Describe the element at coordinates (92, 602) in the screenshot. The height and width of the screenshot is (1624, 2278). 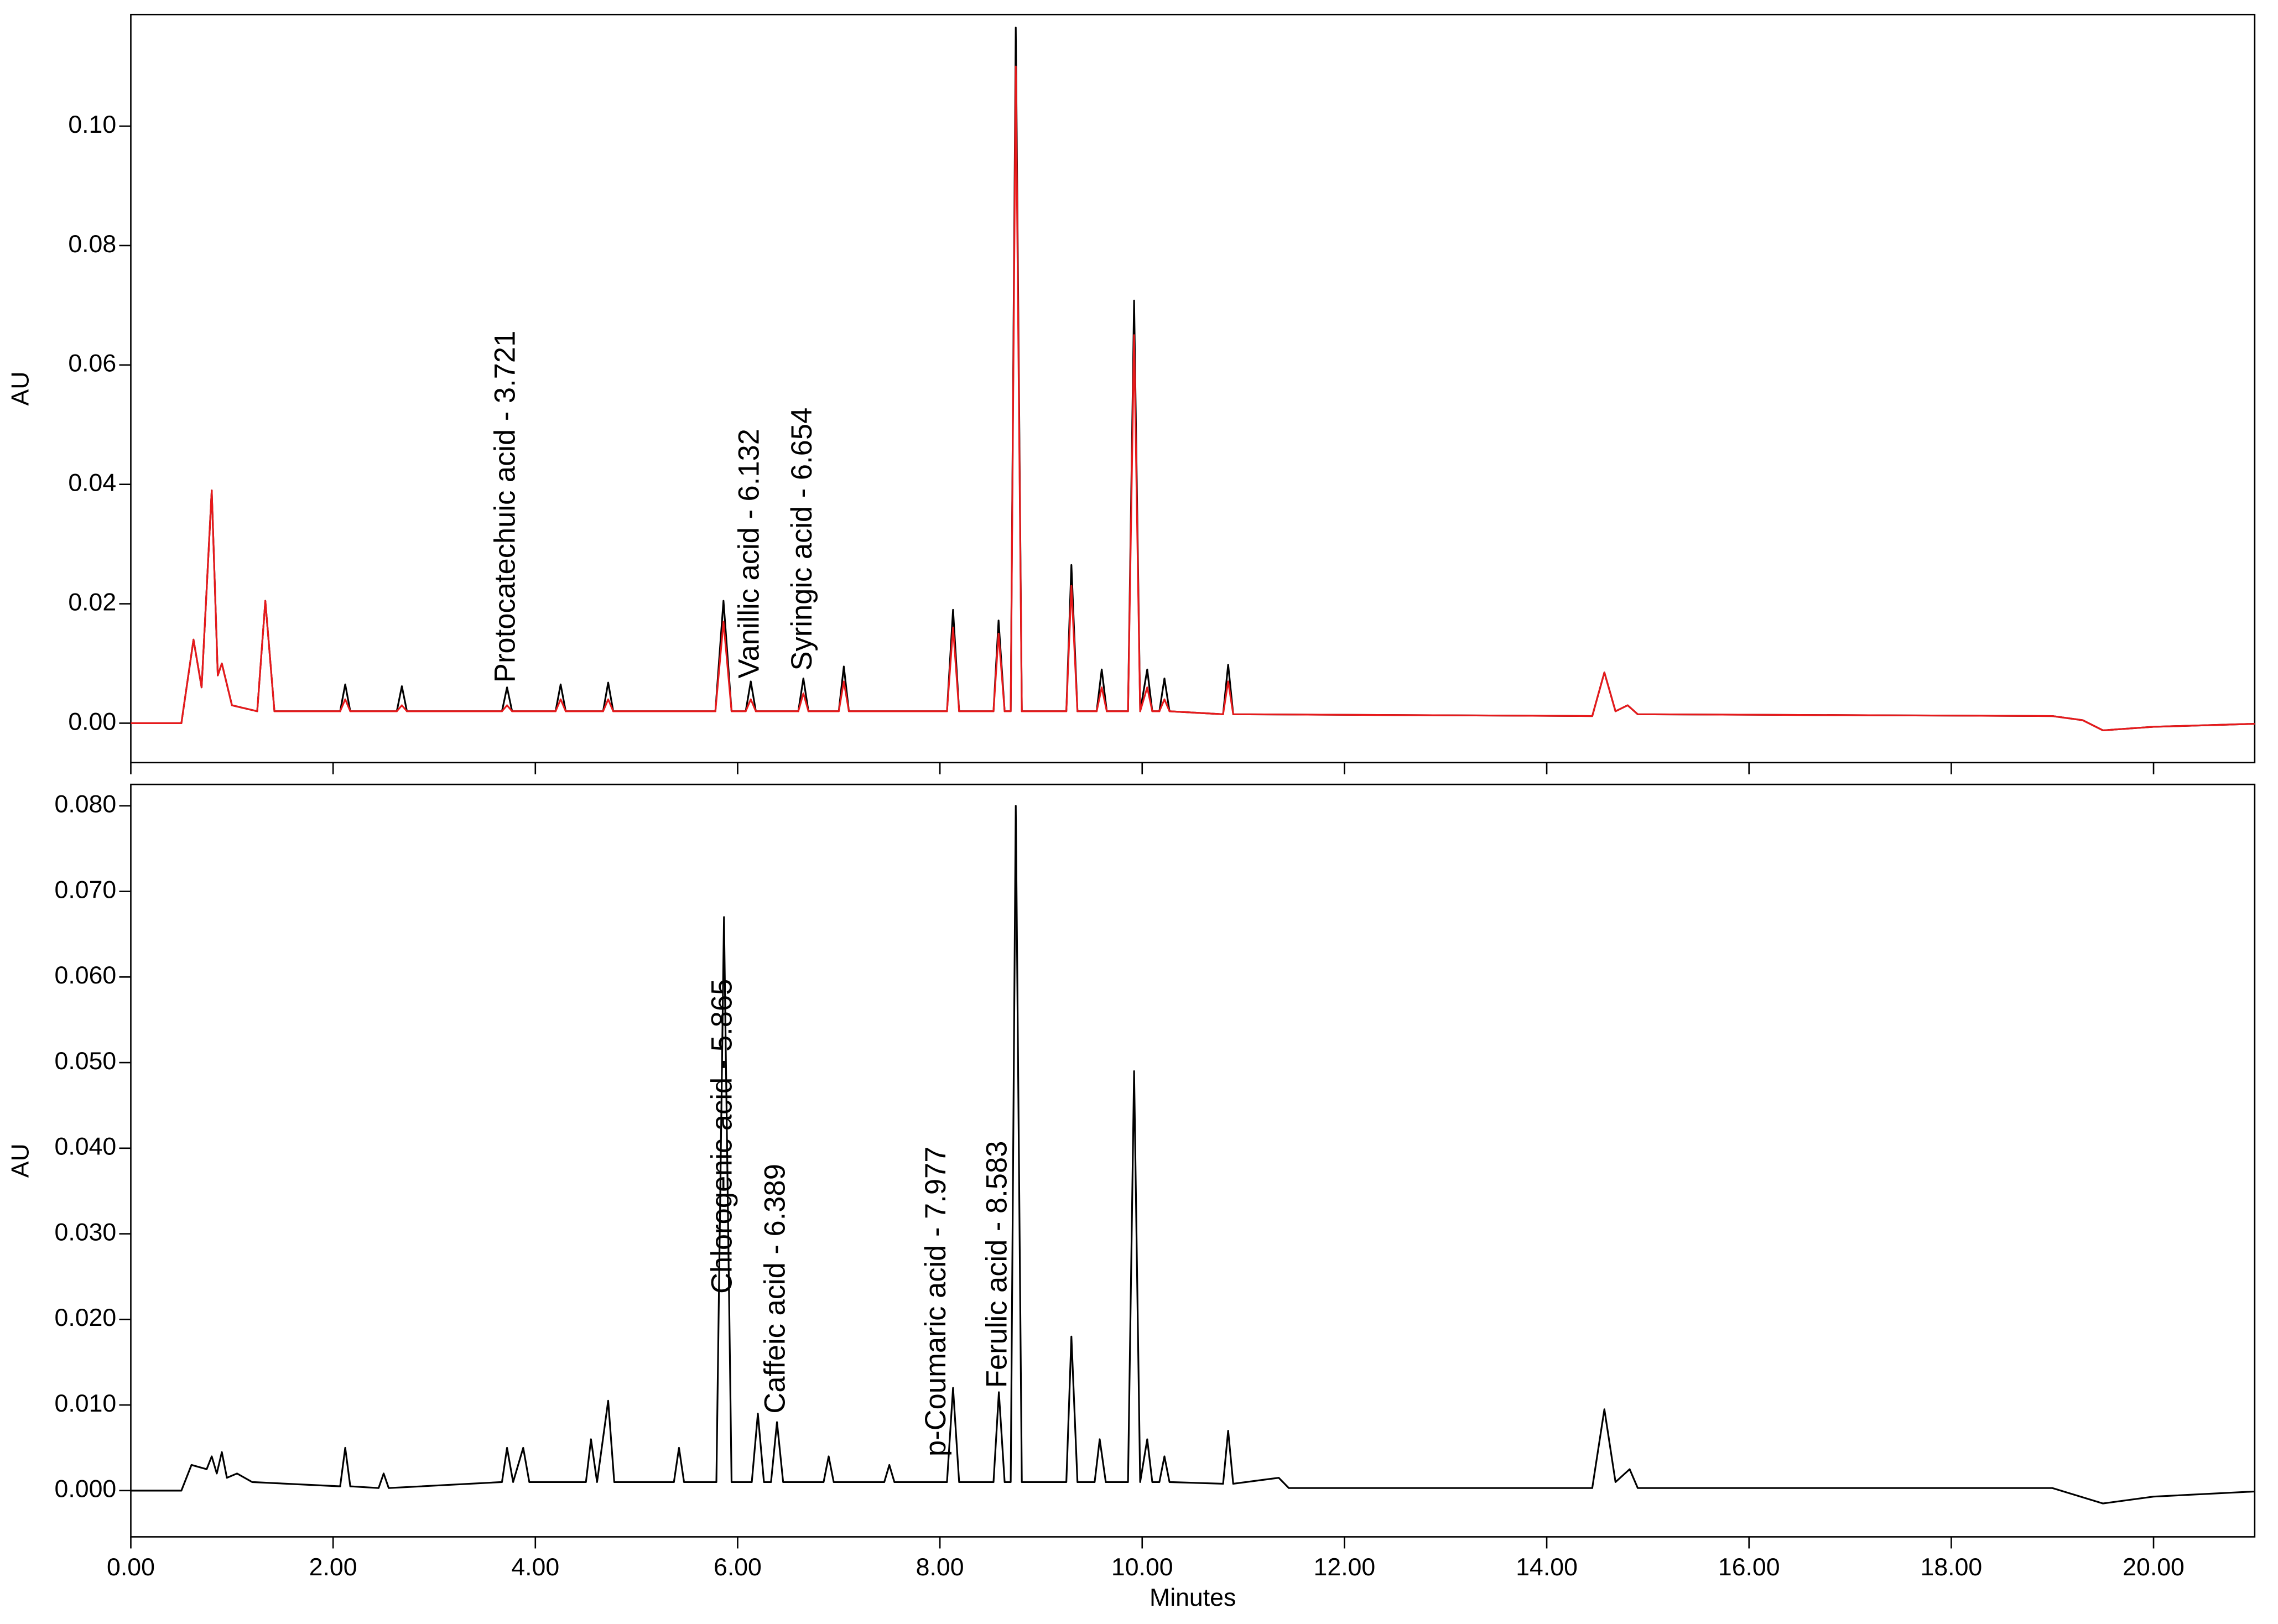
I see `y-tick-label: 0.02` at that location.